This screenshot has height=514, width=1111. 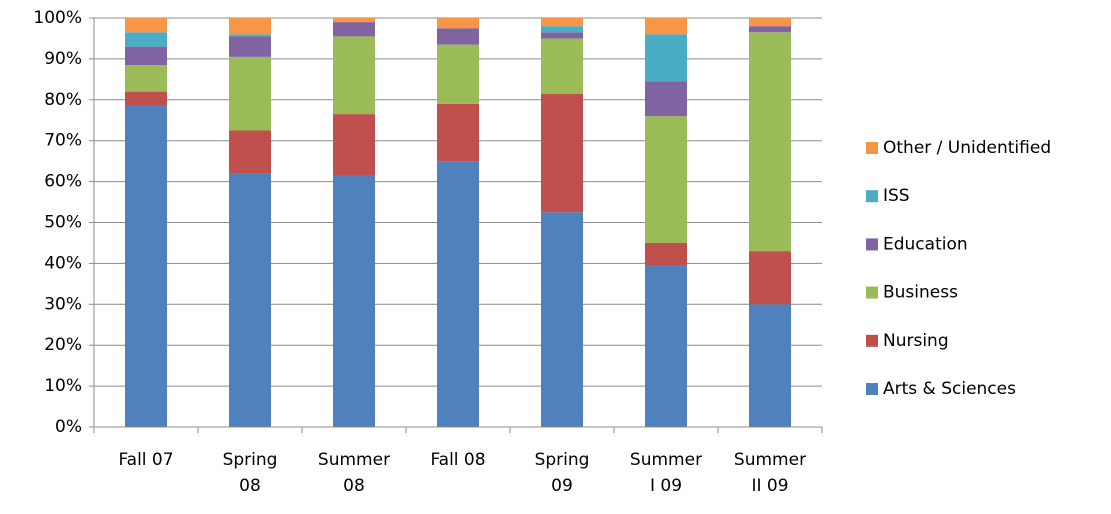 I want to click on y-tick-label: 40%, so click(x=63, y=263).